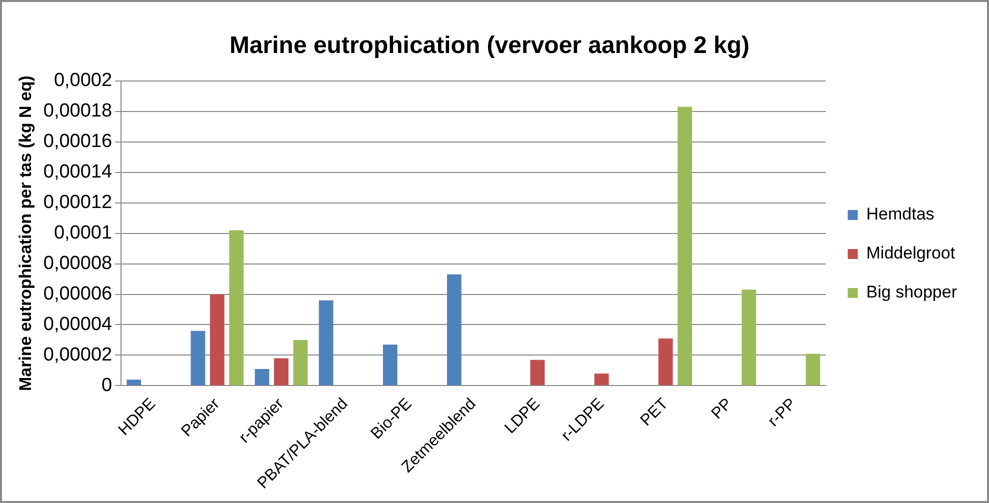  I want to click on legend-label: Hemdtas, so click(900, 214).